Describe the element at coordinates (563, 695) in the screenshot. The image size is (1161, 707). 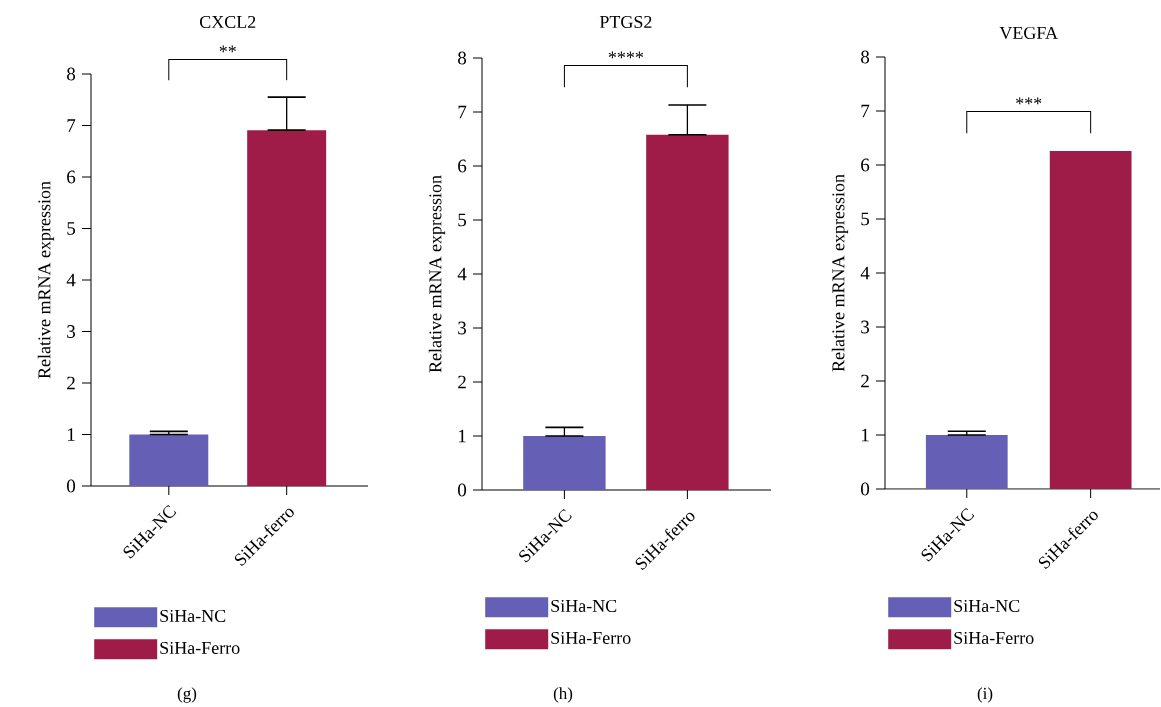
I see `text: (h)` at that location.